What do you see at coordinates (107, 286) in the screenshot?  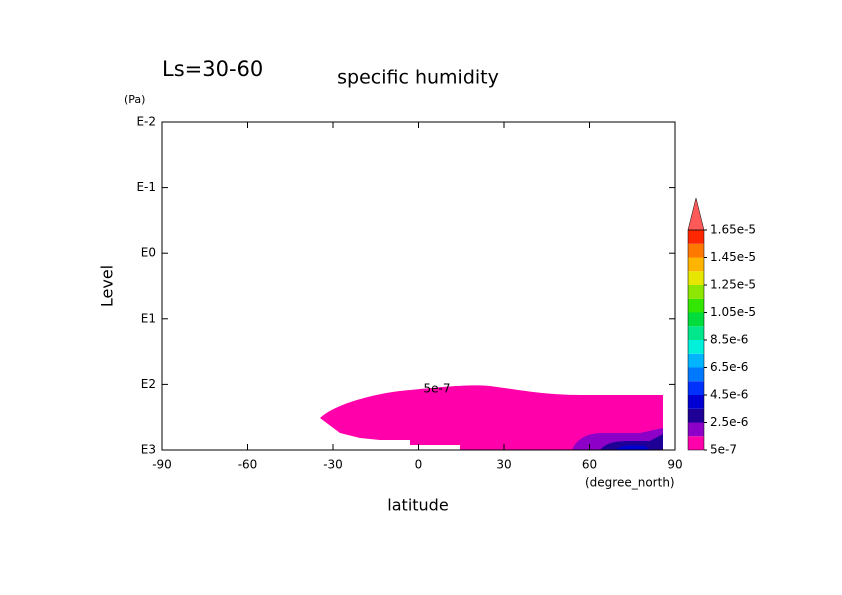 I see `y-axis-label: Level` at bounding box center [107, 286].